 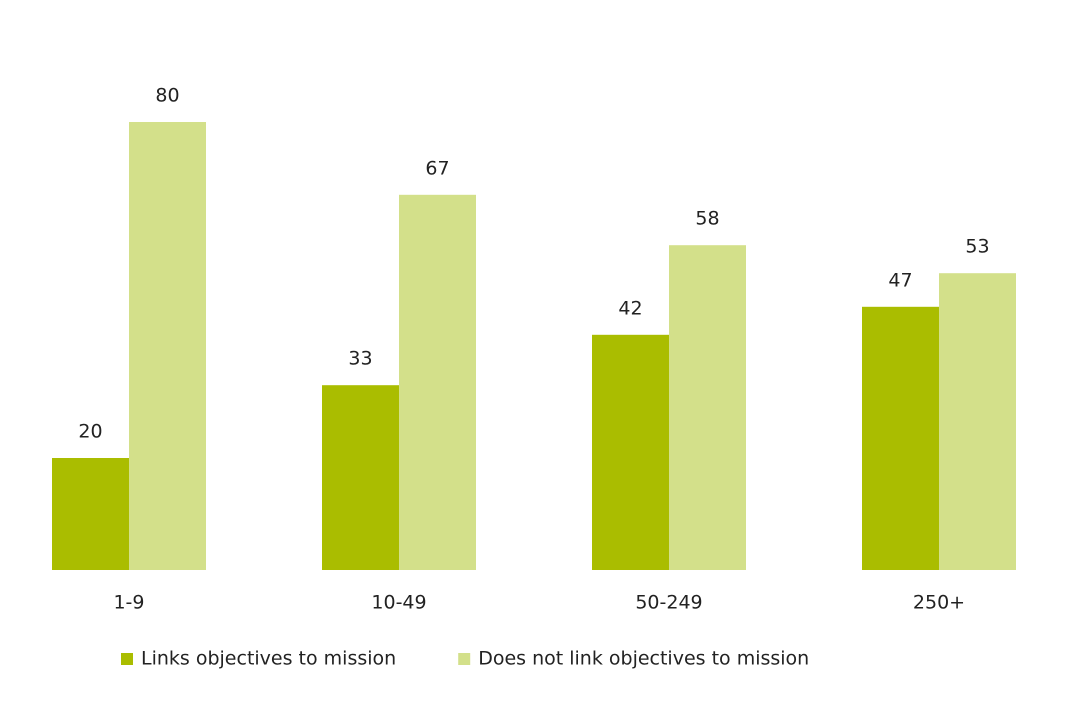 I want to click on value-label: 42, so click(x=630, y=308).